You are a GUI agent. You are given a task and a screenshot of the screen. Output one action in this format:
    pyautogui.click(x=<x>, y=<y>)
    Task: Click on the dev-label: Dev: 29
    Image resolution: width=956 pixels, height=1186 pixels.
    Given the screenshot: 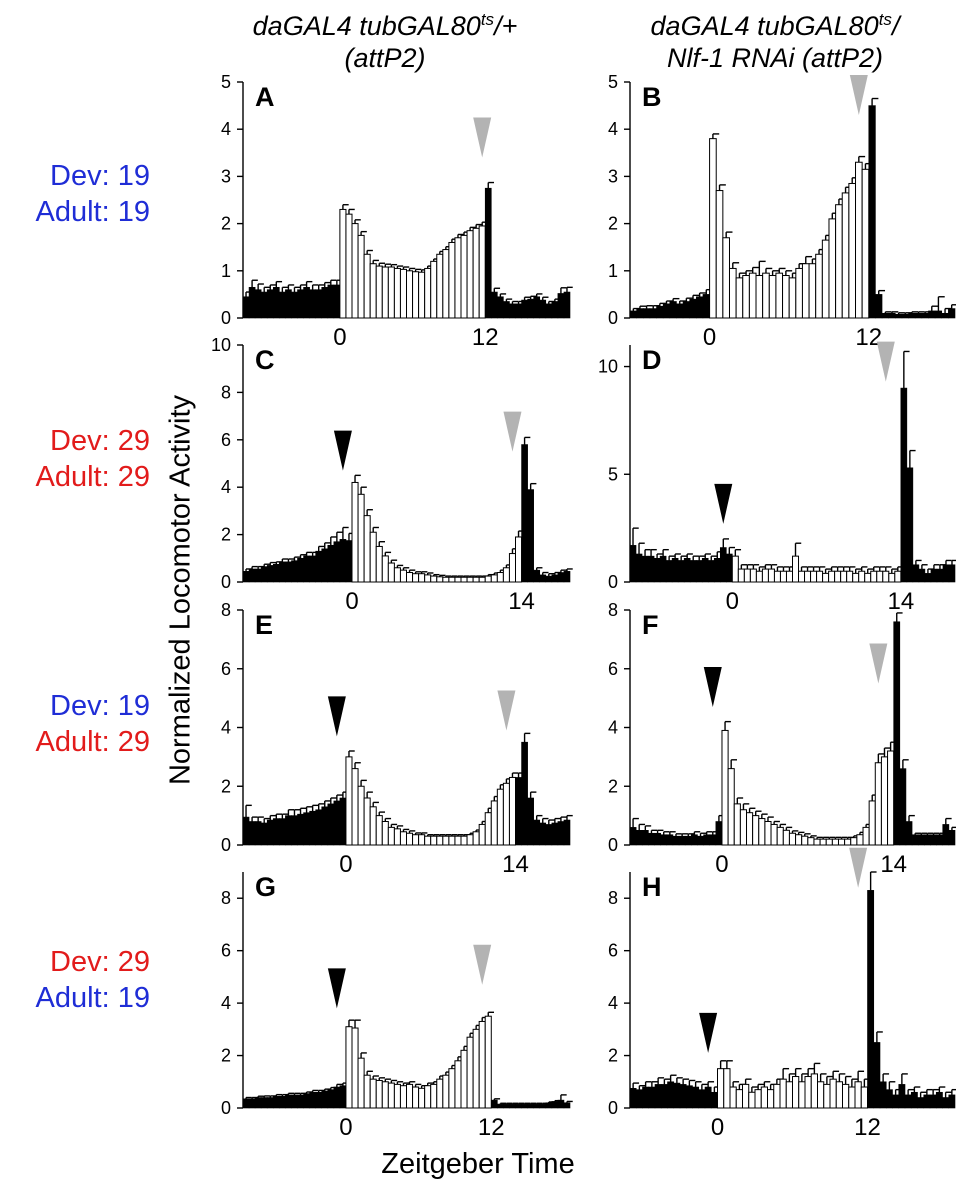 What is the action you would take?
    pyautogui.click(x=100, y=962)
    